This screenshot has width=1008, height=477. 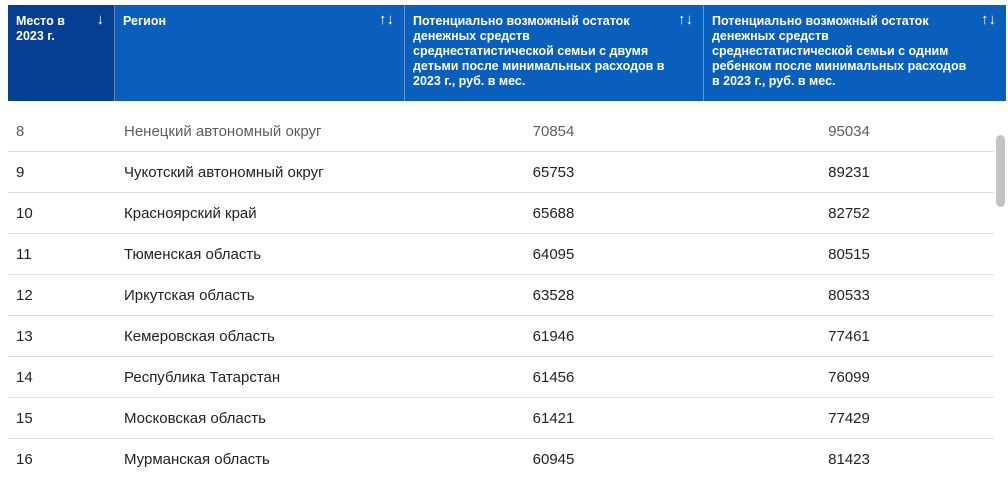 What do you see at coordinates (849, 377) in the screenshot?
I see `cell-one-child: 76099` at bounding box center [849, 377].